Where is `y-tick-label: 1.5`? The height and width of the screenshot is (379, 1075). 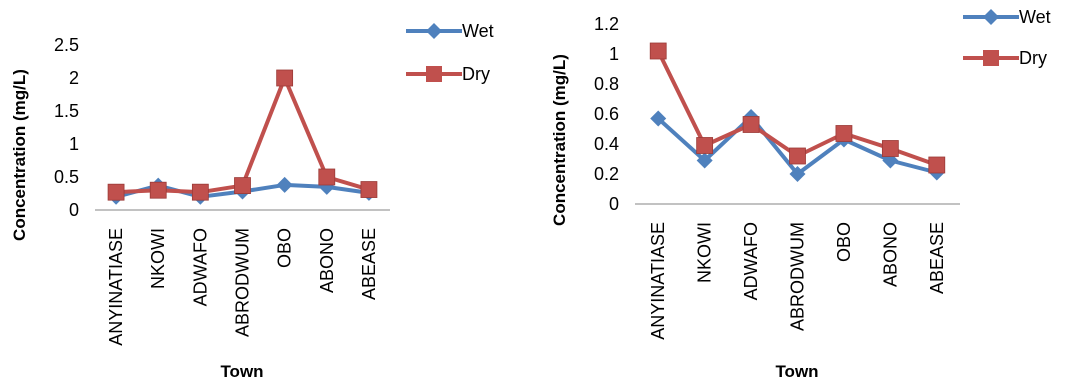 y-tick-label: 1.5 is located at coordinates (66, 111).